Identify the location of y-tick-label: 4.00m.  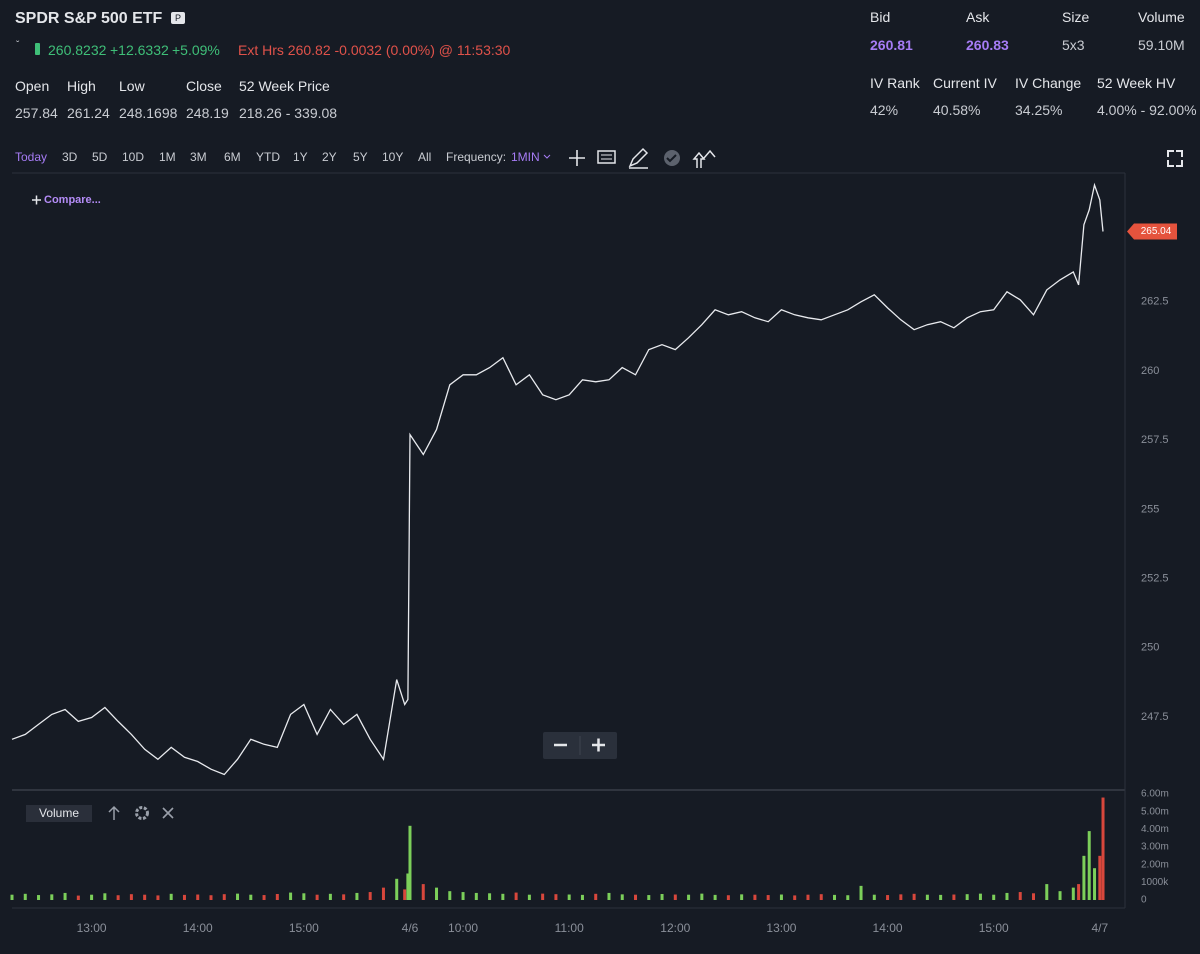
(1155, 829).